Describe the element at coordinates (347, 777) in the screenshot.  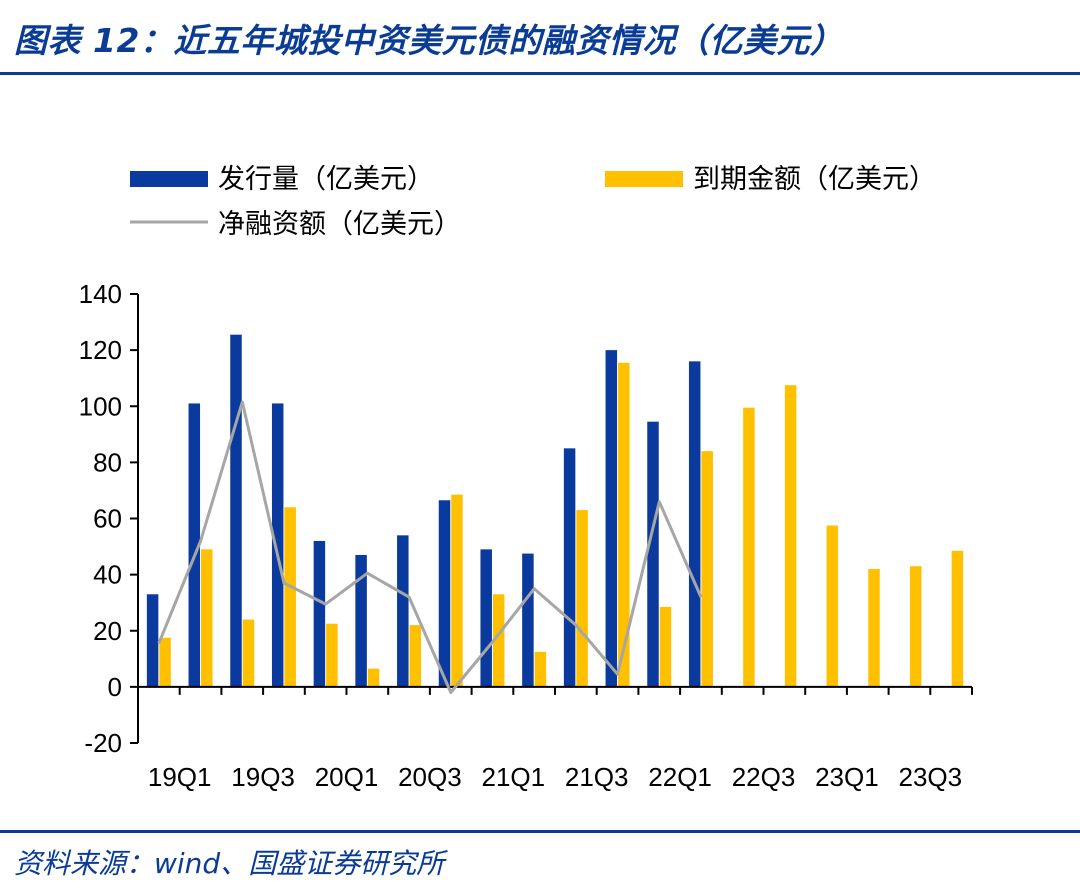
I see `x-tick-label: 20Q1` at that location.